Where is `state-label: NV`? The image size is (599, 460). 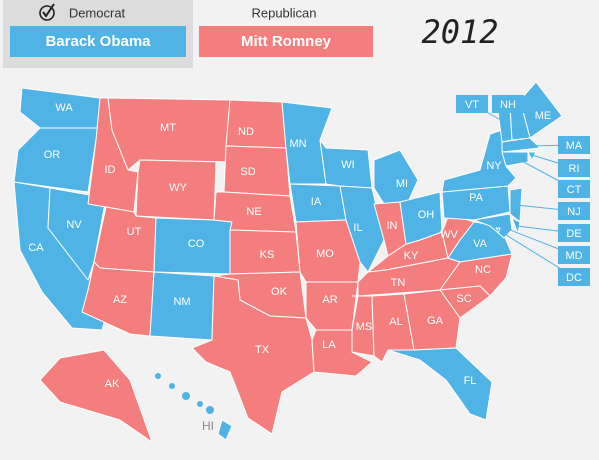
state-label: NV is located at coordinates (74, 225).